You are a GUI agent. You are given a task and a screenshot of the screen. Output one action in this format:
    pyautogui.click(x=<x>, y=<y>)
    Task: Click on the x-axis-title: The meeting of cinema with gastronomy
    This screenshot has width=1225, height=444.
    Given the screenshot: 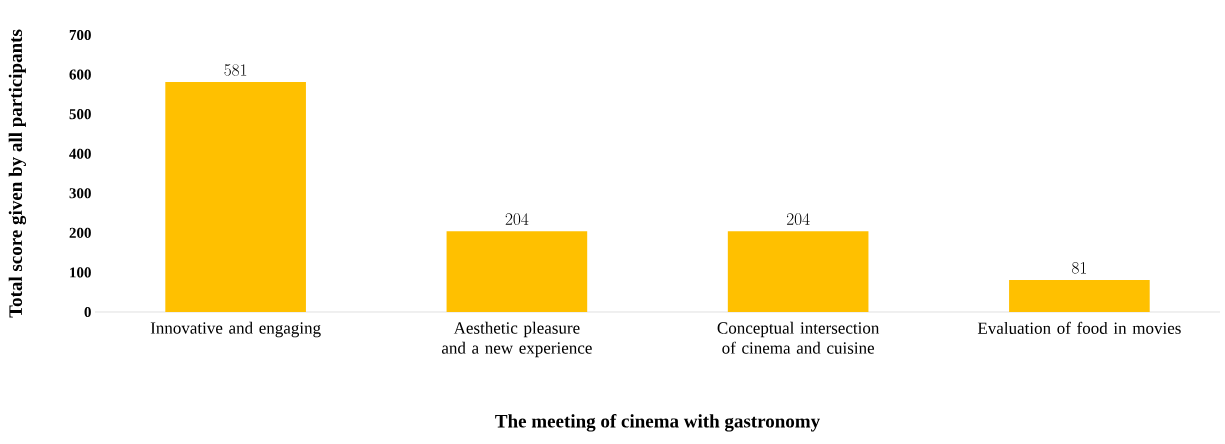 What is the action you would take?
    pyautogui.click(x=657, y=423)
    